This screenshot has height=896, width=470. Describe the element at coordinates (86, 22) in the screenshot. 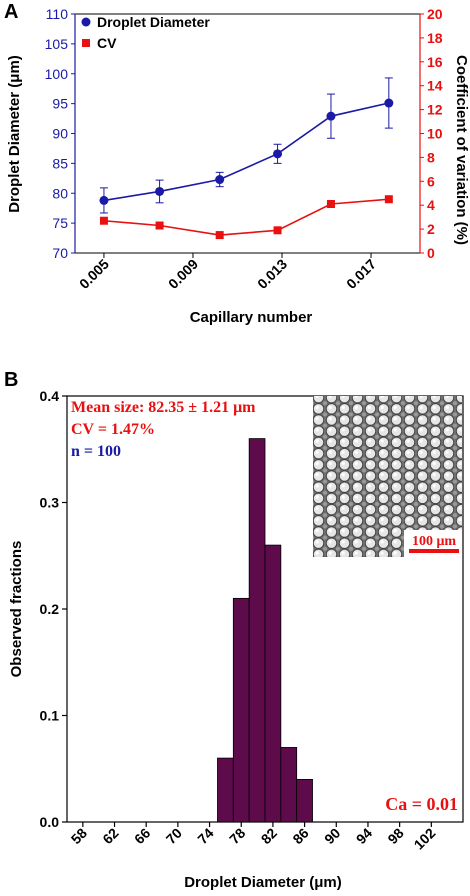

I see `legend-droplet-marker` at that location.